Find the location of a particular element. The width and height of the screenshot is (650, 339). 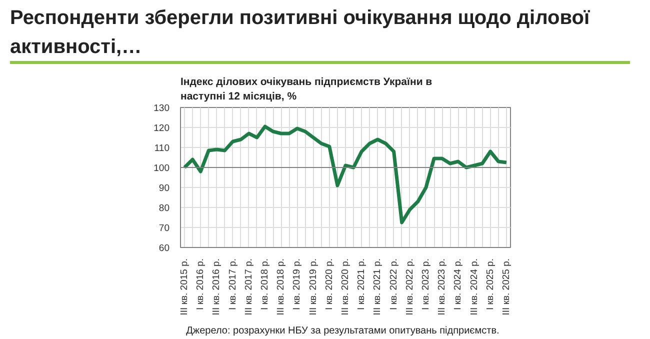

chart-subtitle: Індекс ділових очікувань підприємств України в наступні 12 місяців, % is located at coordinates (306, 89).